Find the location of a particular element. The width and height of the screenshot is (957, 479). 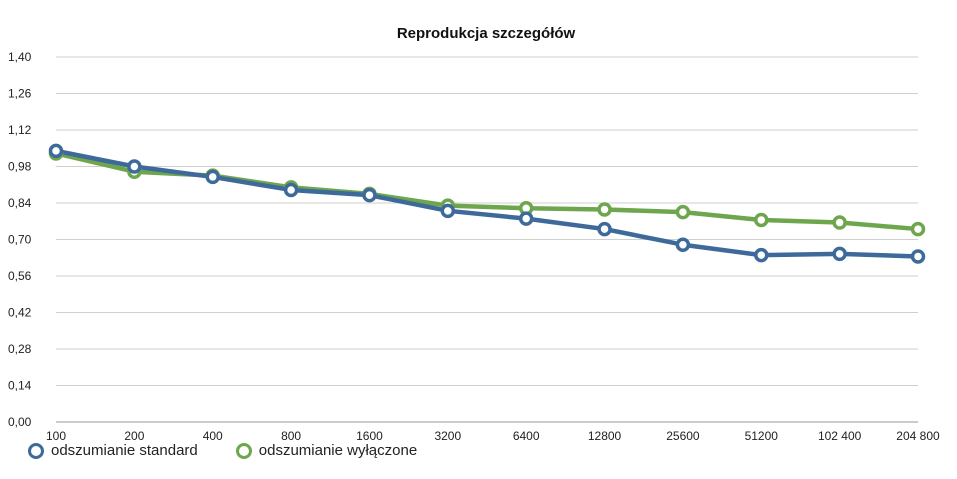

legend-item-standard: odszumianie standard is located at coordinates (113, 450).